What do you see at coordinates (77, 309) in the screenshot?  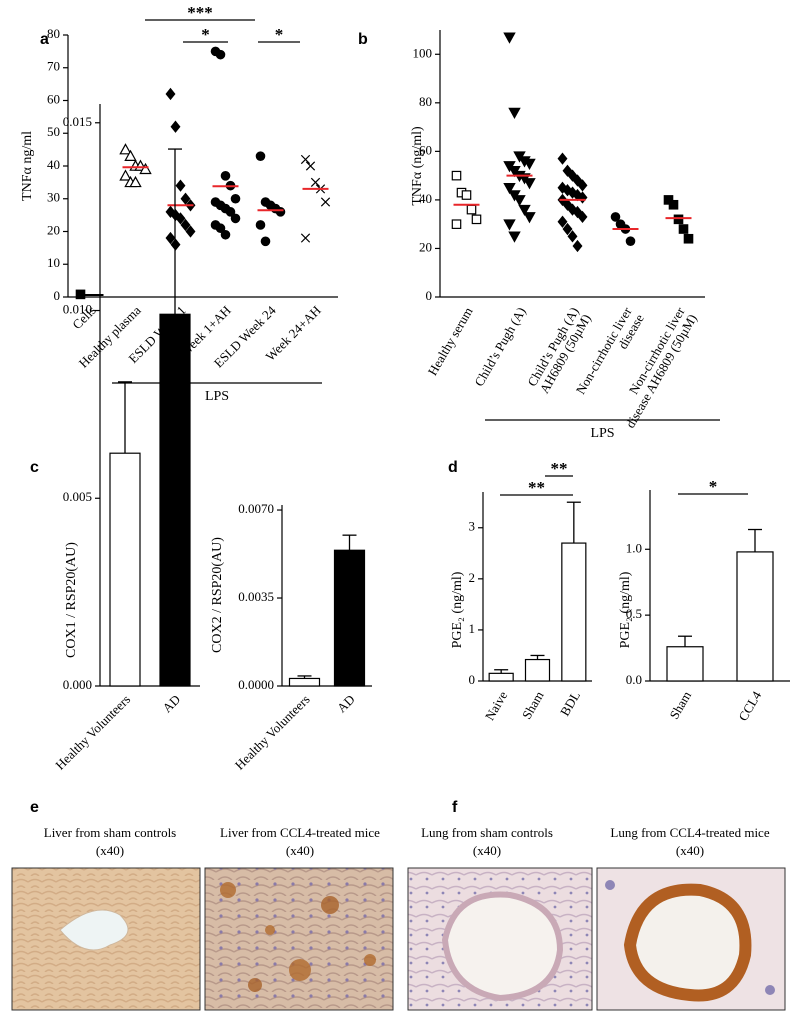 I see `y-tick-label: 0.010` at bounding box center [77, 309].